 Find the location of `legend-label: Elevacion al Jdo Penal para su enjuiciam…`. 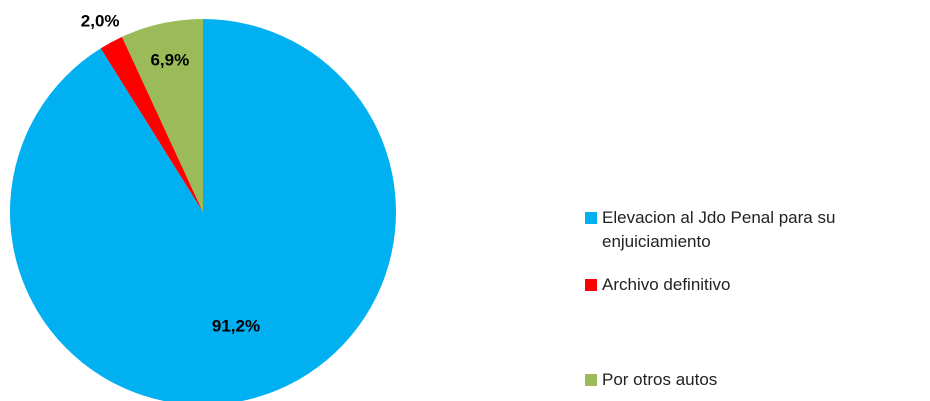

legend-label: Elevacion al Jdo Penal para su enjuiciam… is located at coordinates (719, 229).